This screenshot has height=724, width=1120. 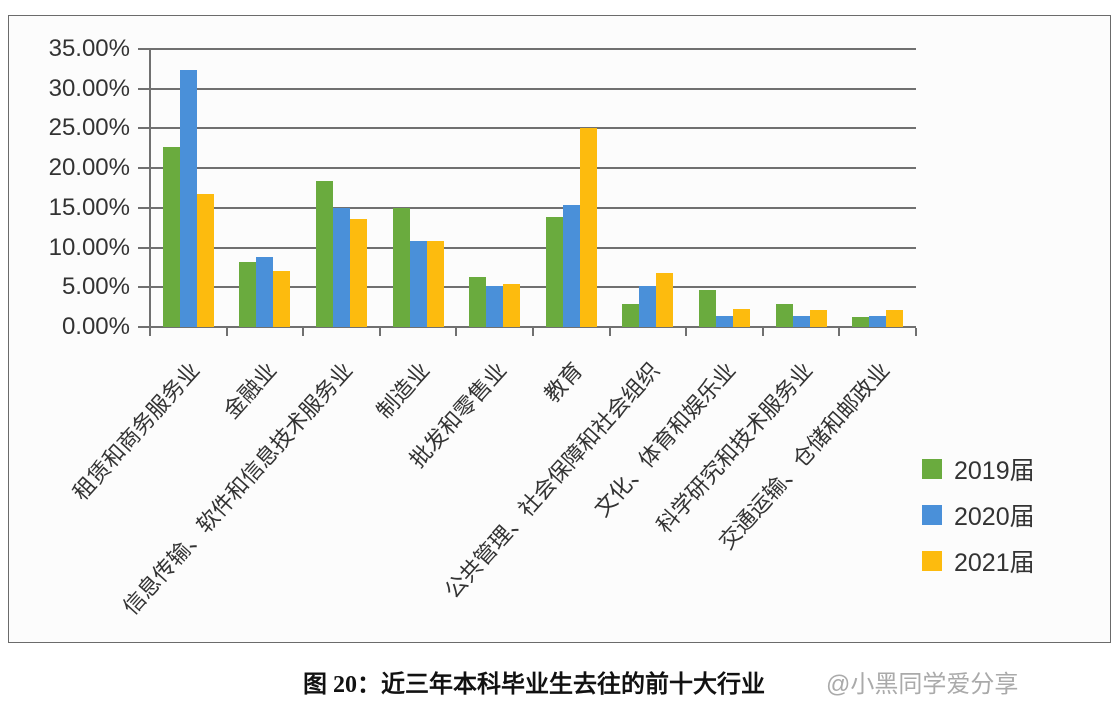 What do you see at coordinates (89, 207) in the screenshot?
I see `y-tick-label: 15.00%` at bounding box center [89, 207].